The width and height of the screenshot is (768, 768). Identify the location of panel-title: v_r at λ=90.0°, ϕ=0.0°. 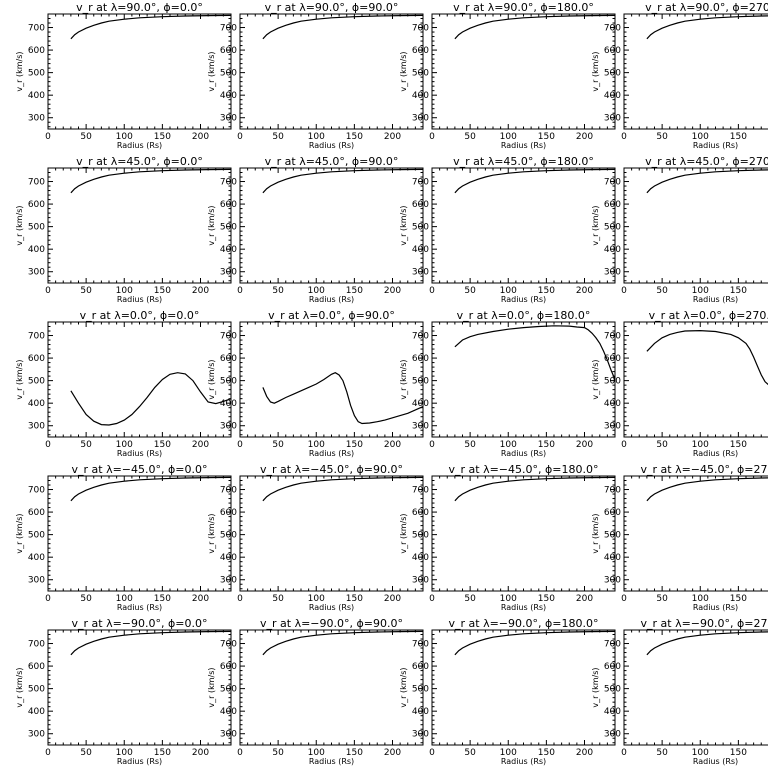
(139, 7).